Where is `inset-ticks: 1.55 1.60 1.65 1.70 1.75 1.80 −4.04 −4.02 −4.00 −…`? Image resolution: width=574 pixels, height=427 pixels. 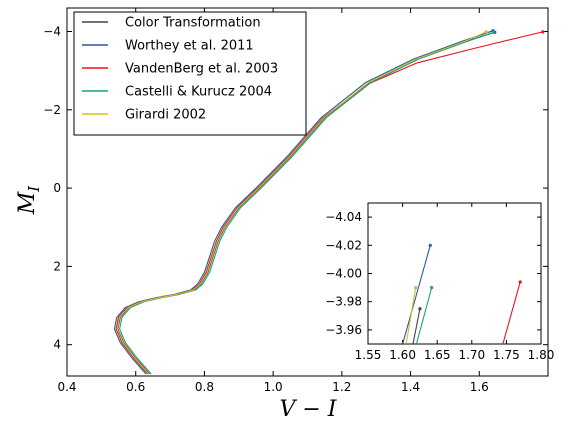 inset-ticks: 1.55 1.60 1.65 1.70 1.75 1.80 −4.04 −4.02 −4.00 −… is located at coordinates (439, 282).